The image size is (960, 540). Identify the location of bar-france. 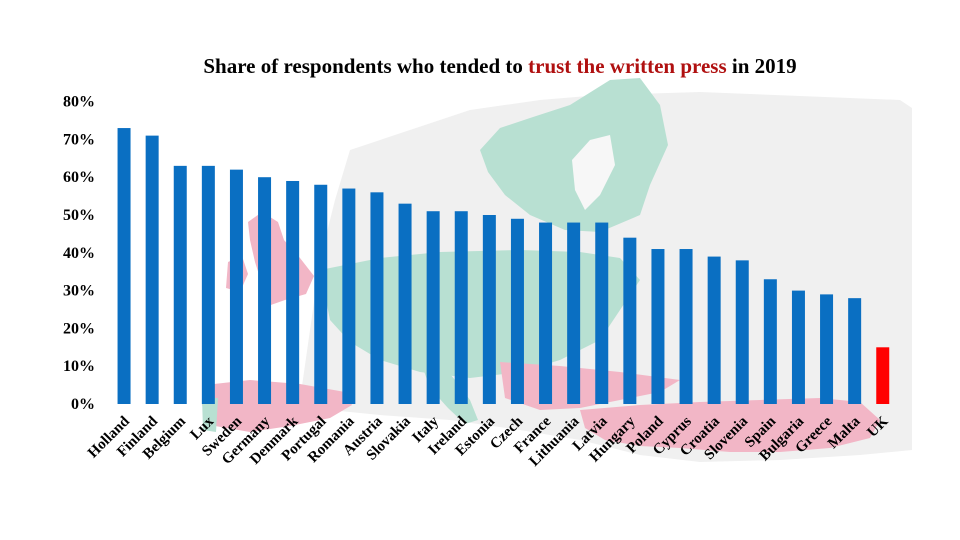
(546, 313).